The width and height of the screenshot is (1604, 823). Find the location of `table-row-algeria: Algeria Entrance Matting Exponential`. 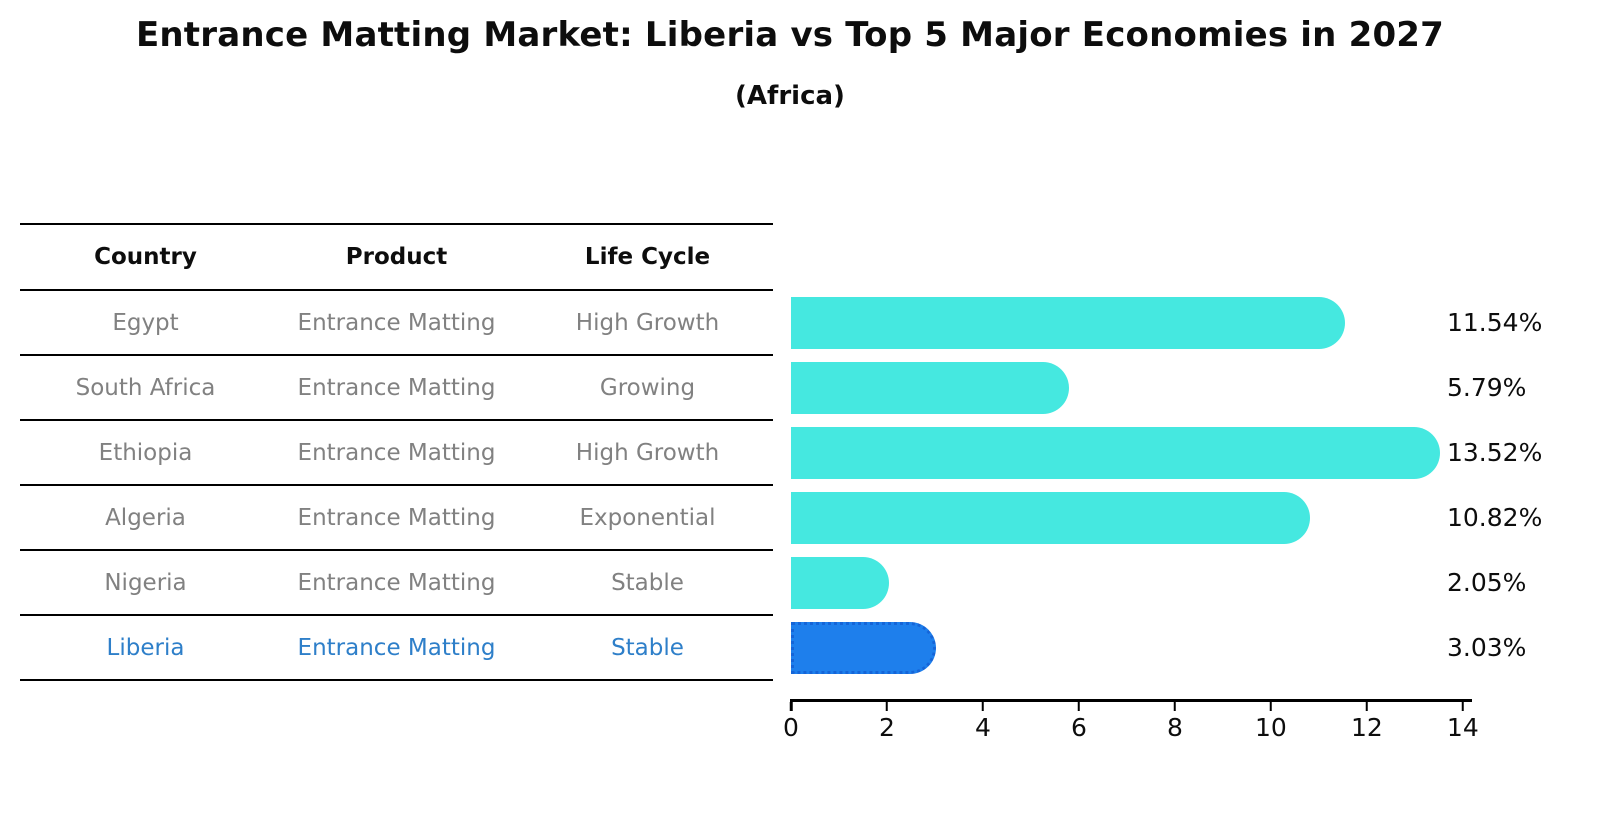

table-row-algeria: Algeria Entrance Matting Exponential is located at coordinates (396, 517).